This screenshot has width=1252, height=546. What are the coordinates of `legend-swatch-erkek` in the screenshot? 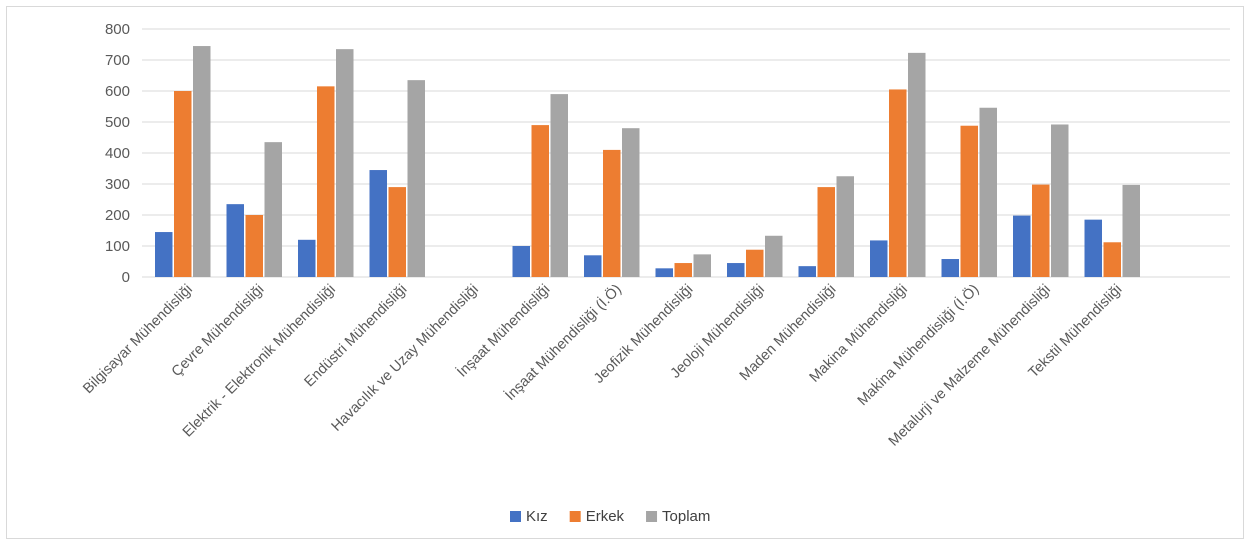 It's located at (575, 516).